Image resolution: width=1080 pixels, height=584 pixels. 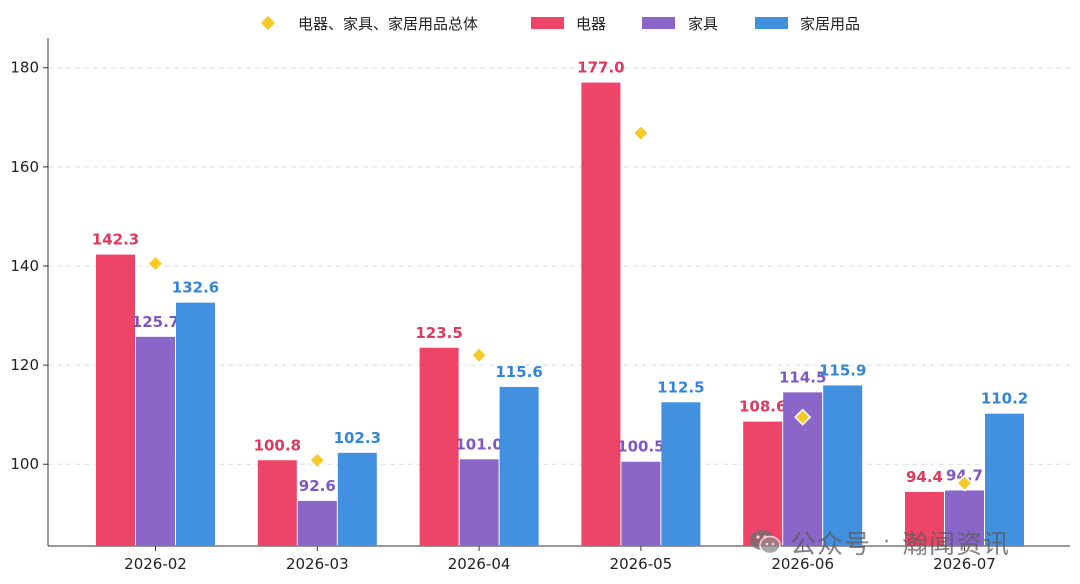 I want to click on data-label: 115.6, so click(x=518, y=372).